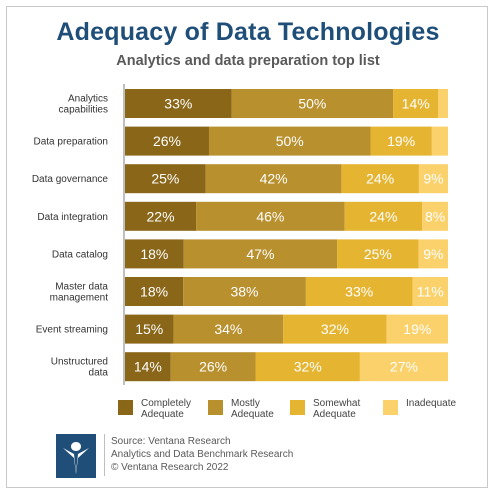 Image resolution: width=496 pixels, height=496 pixels. I want to click on chart-title: Adequacy of Data Technologies, so click(248, 32).